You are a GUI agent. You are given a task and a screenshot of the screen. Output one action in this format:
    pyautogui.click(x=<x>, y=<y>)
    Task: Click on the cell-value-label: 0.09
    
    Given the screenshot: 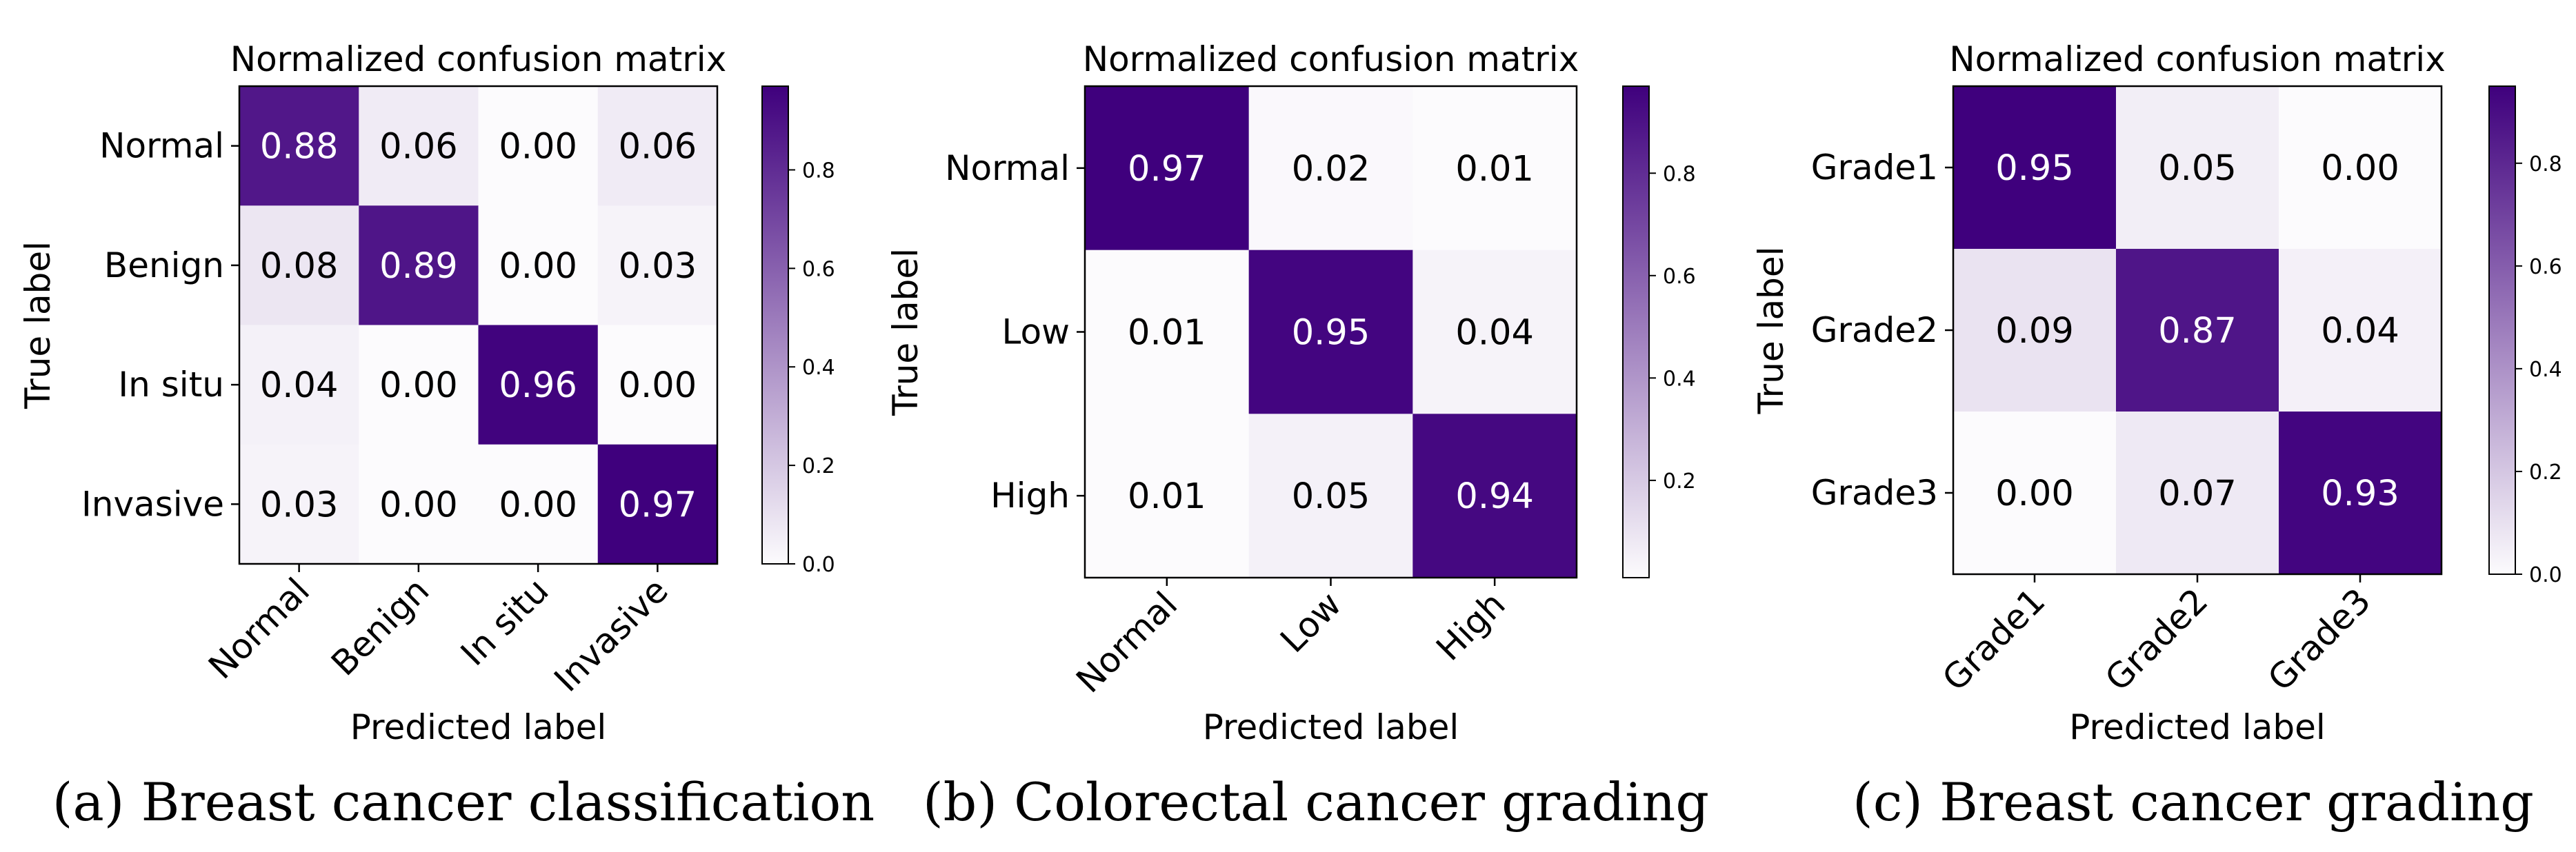 What is the action you would take?
    pyautogui.click(x=2034, y=332)
    